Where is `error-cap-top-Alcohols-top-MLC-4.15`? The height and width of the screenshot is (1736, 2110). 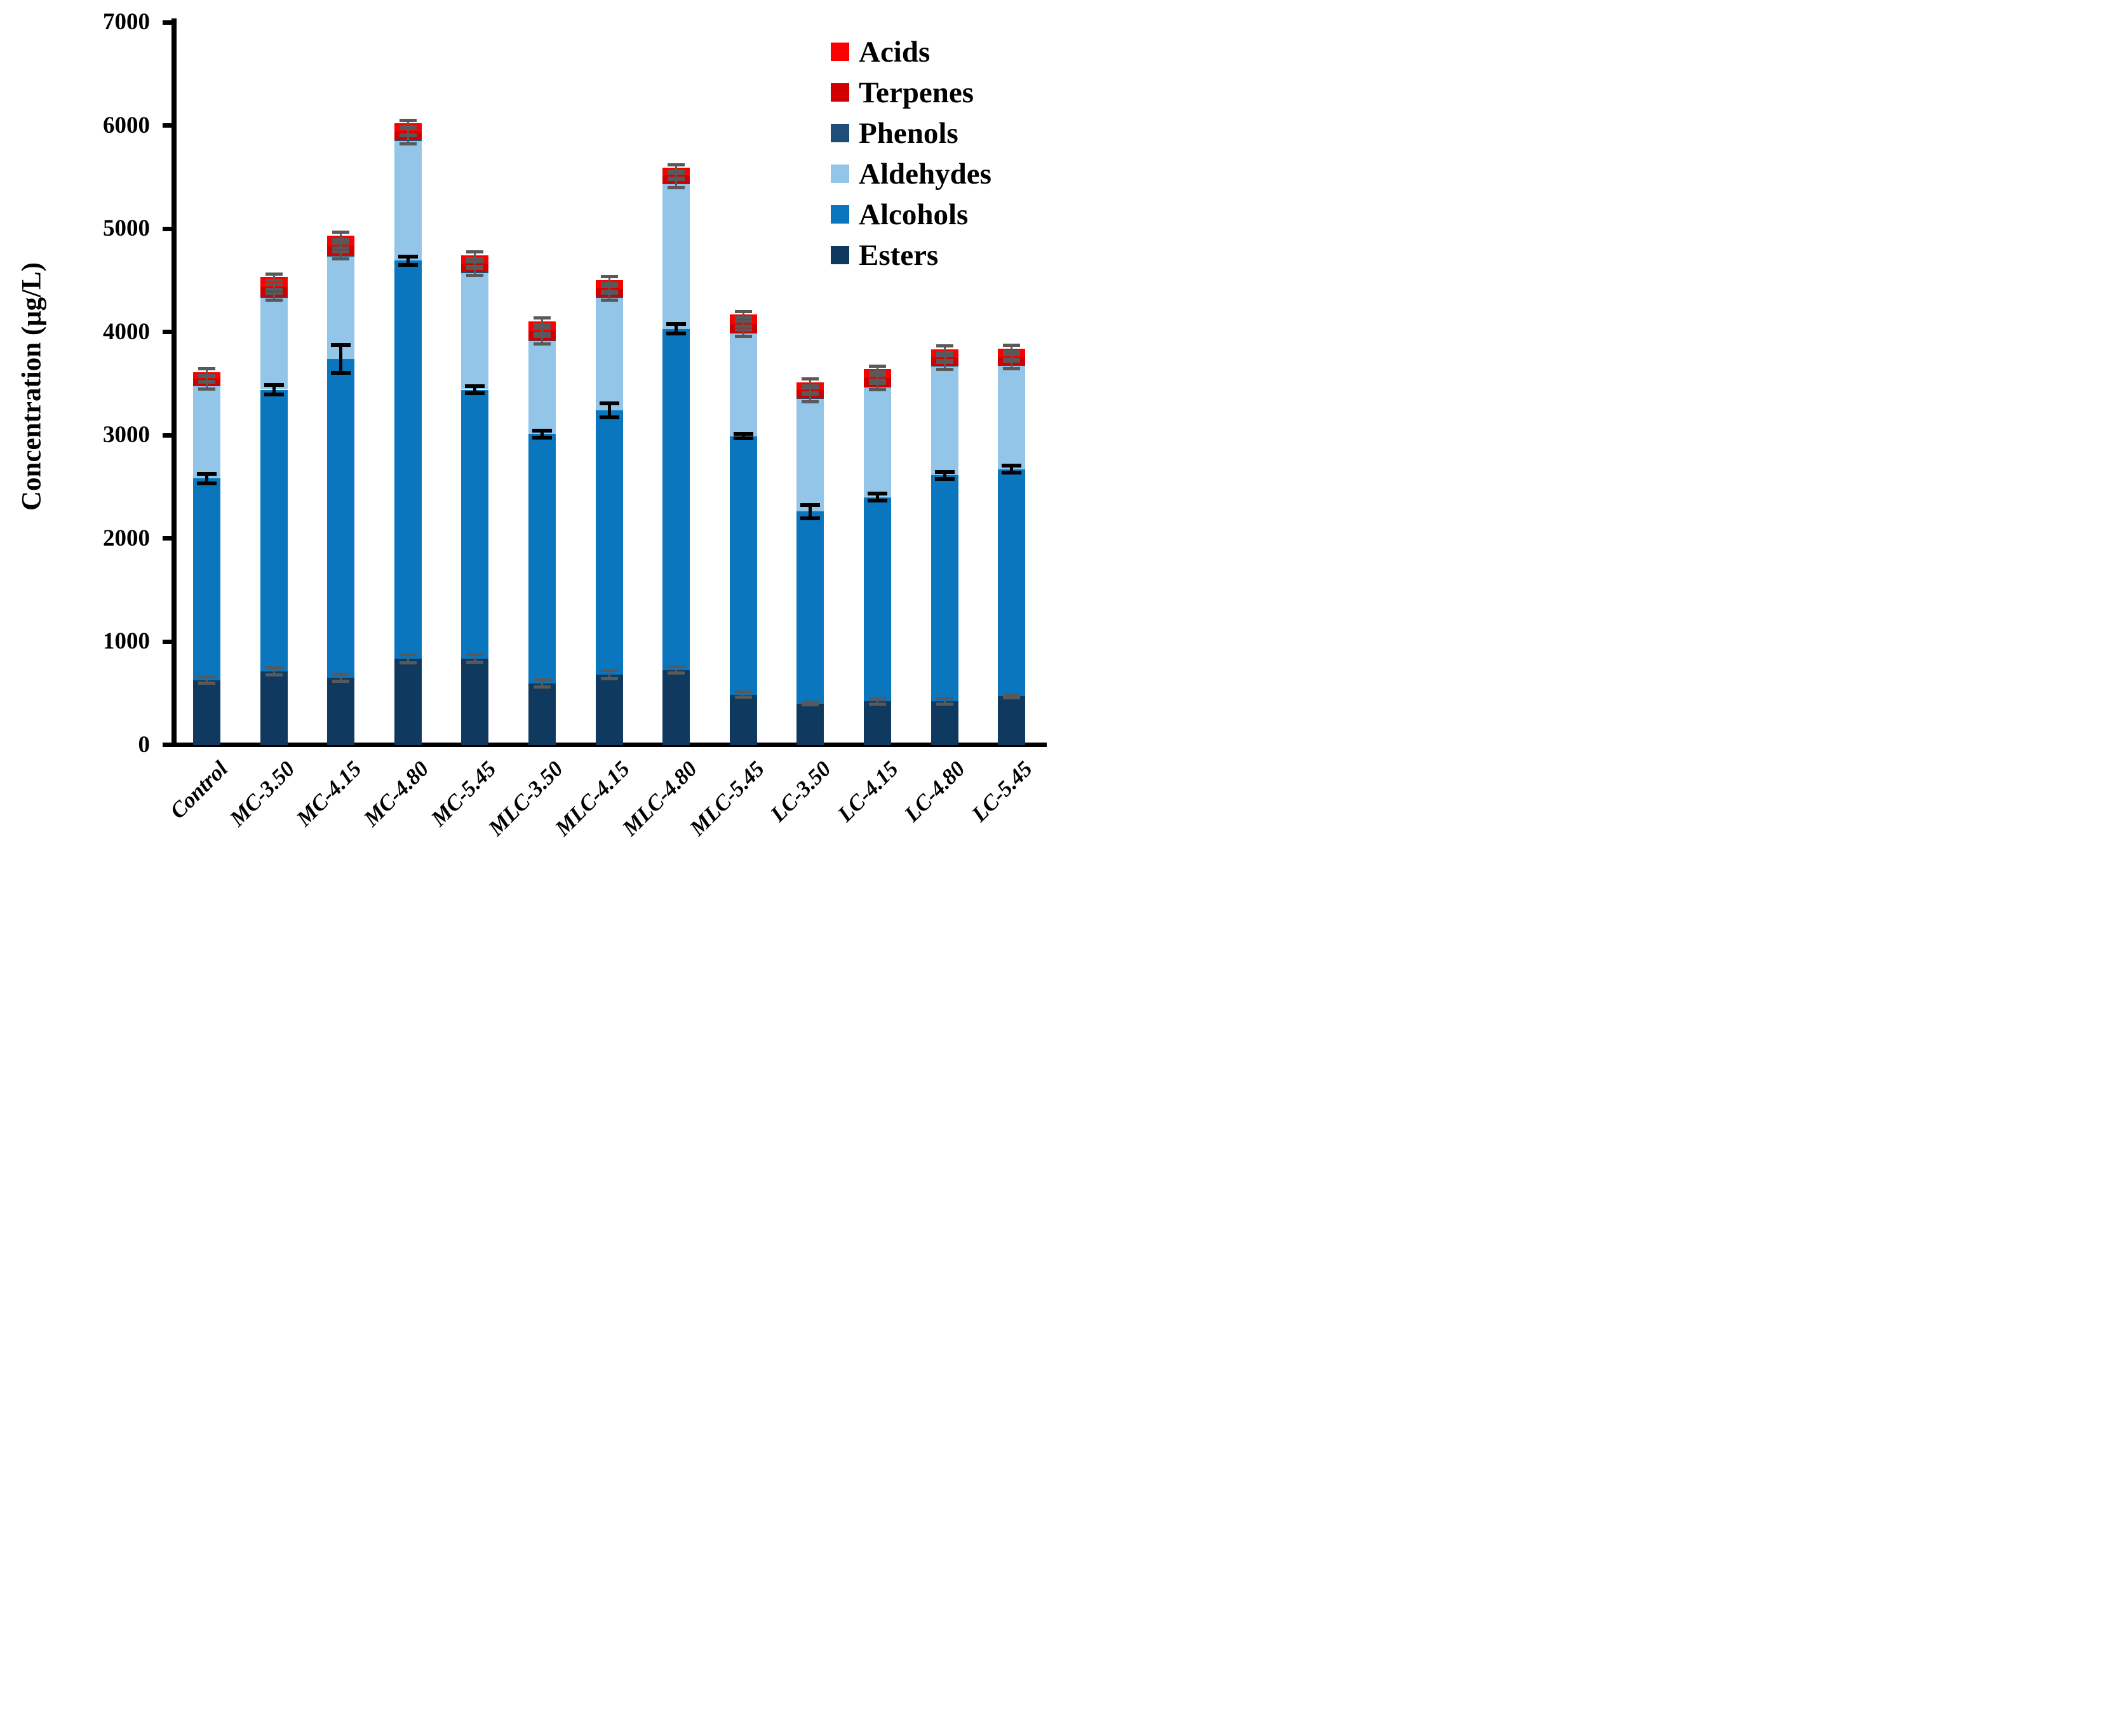
error-cap-top-Alcohols-top-MLC-4.15 is located at coordinates (609, 403).